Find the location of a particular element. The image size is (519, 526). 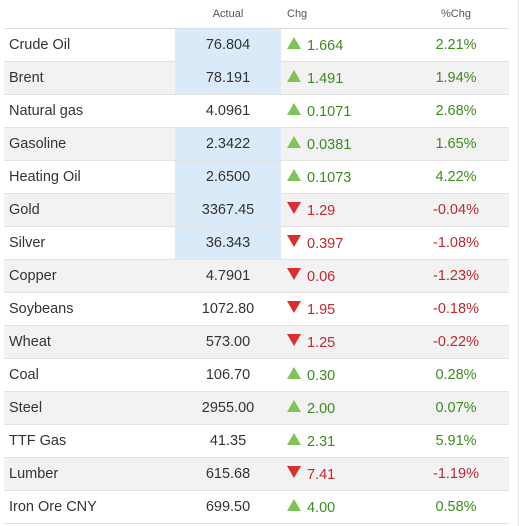

percent-change: 2.21% is located at coordinates (456, 45).